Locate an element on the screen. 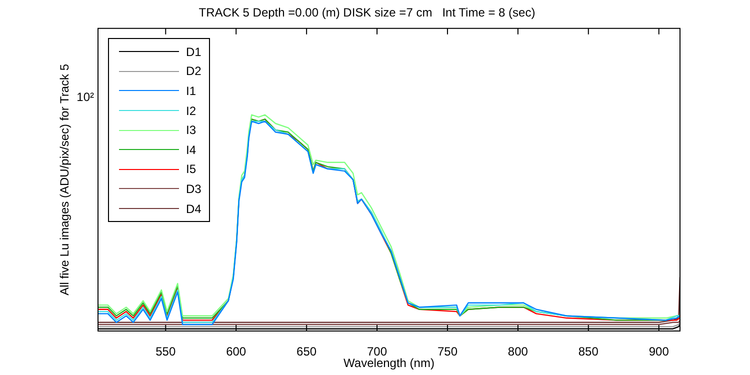  legend-label: I1 is located at coordinates (191, 91).